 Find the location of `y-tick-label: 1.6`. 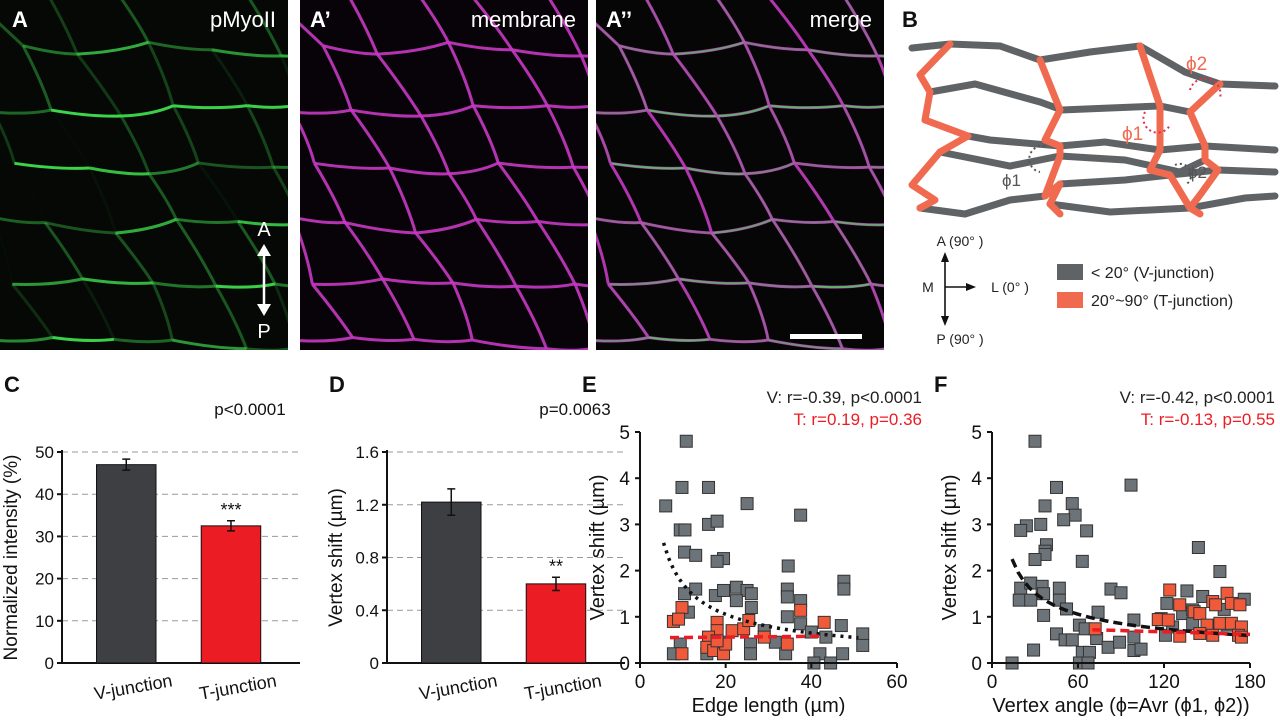

y-tick-label: 1.6 is located at coordinates (367, 452).